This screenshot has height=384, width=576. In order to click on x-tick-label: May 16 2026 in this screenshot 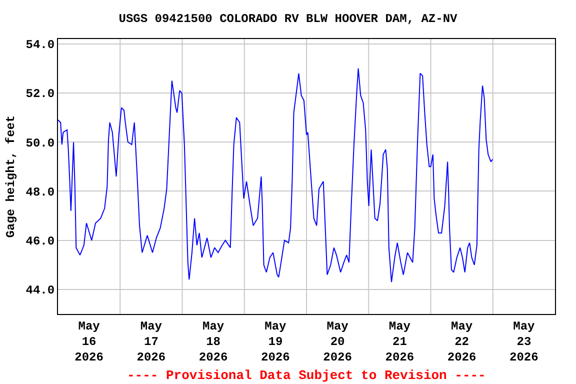, I will do `click(89, 342)`.